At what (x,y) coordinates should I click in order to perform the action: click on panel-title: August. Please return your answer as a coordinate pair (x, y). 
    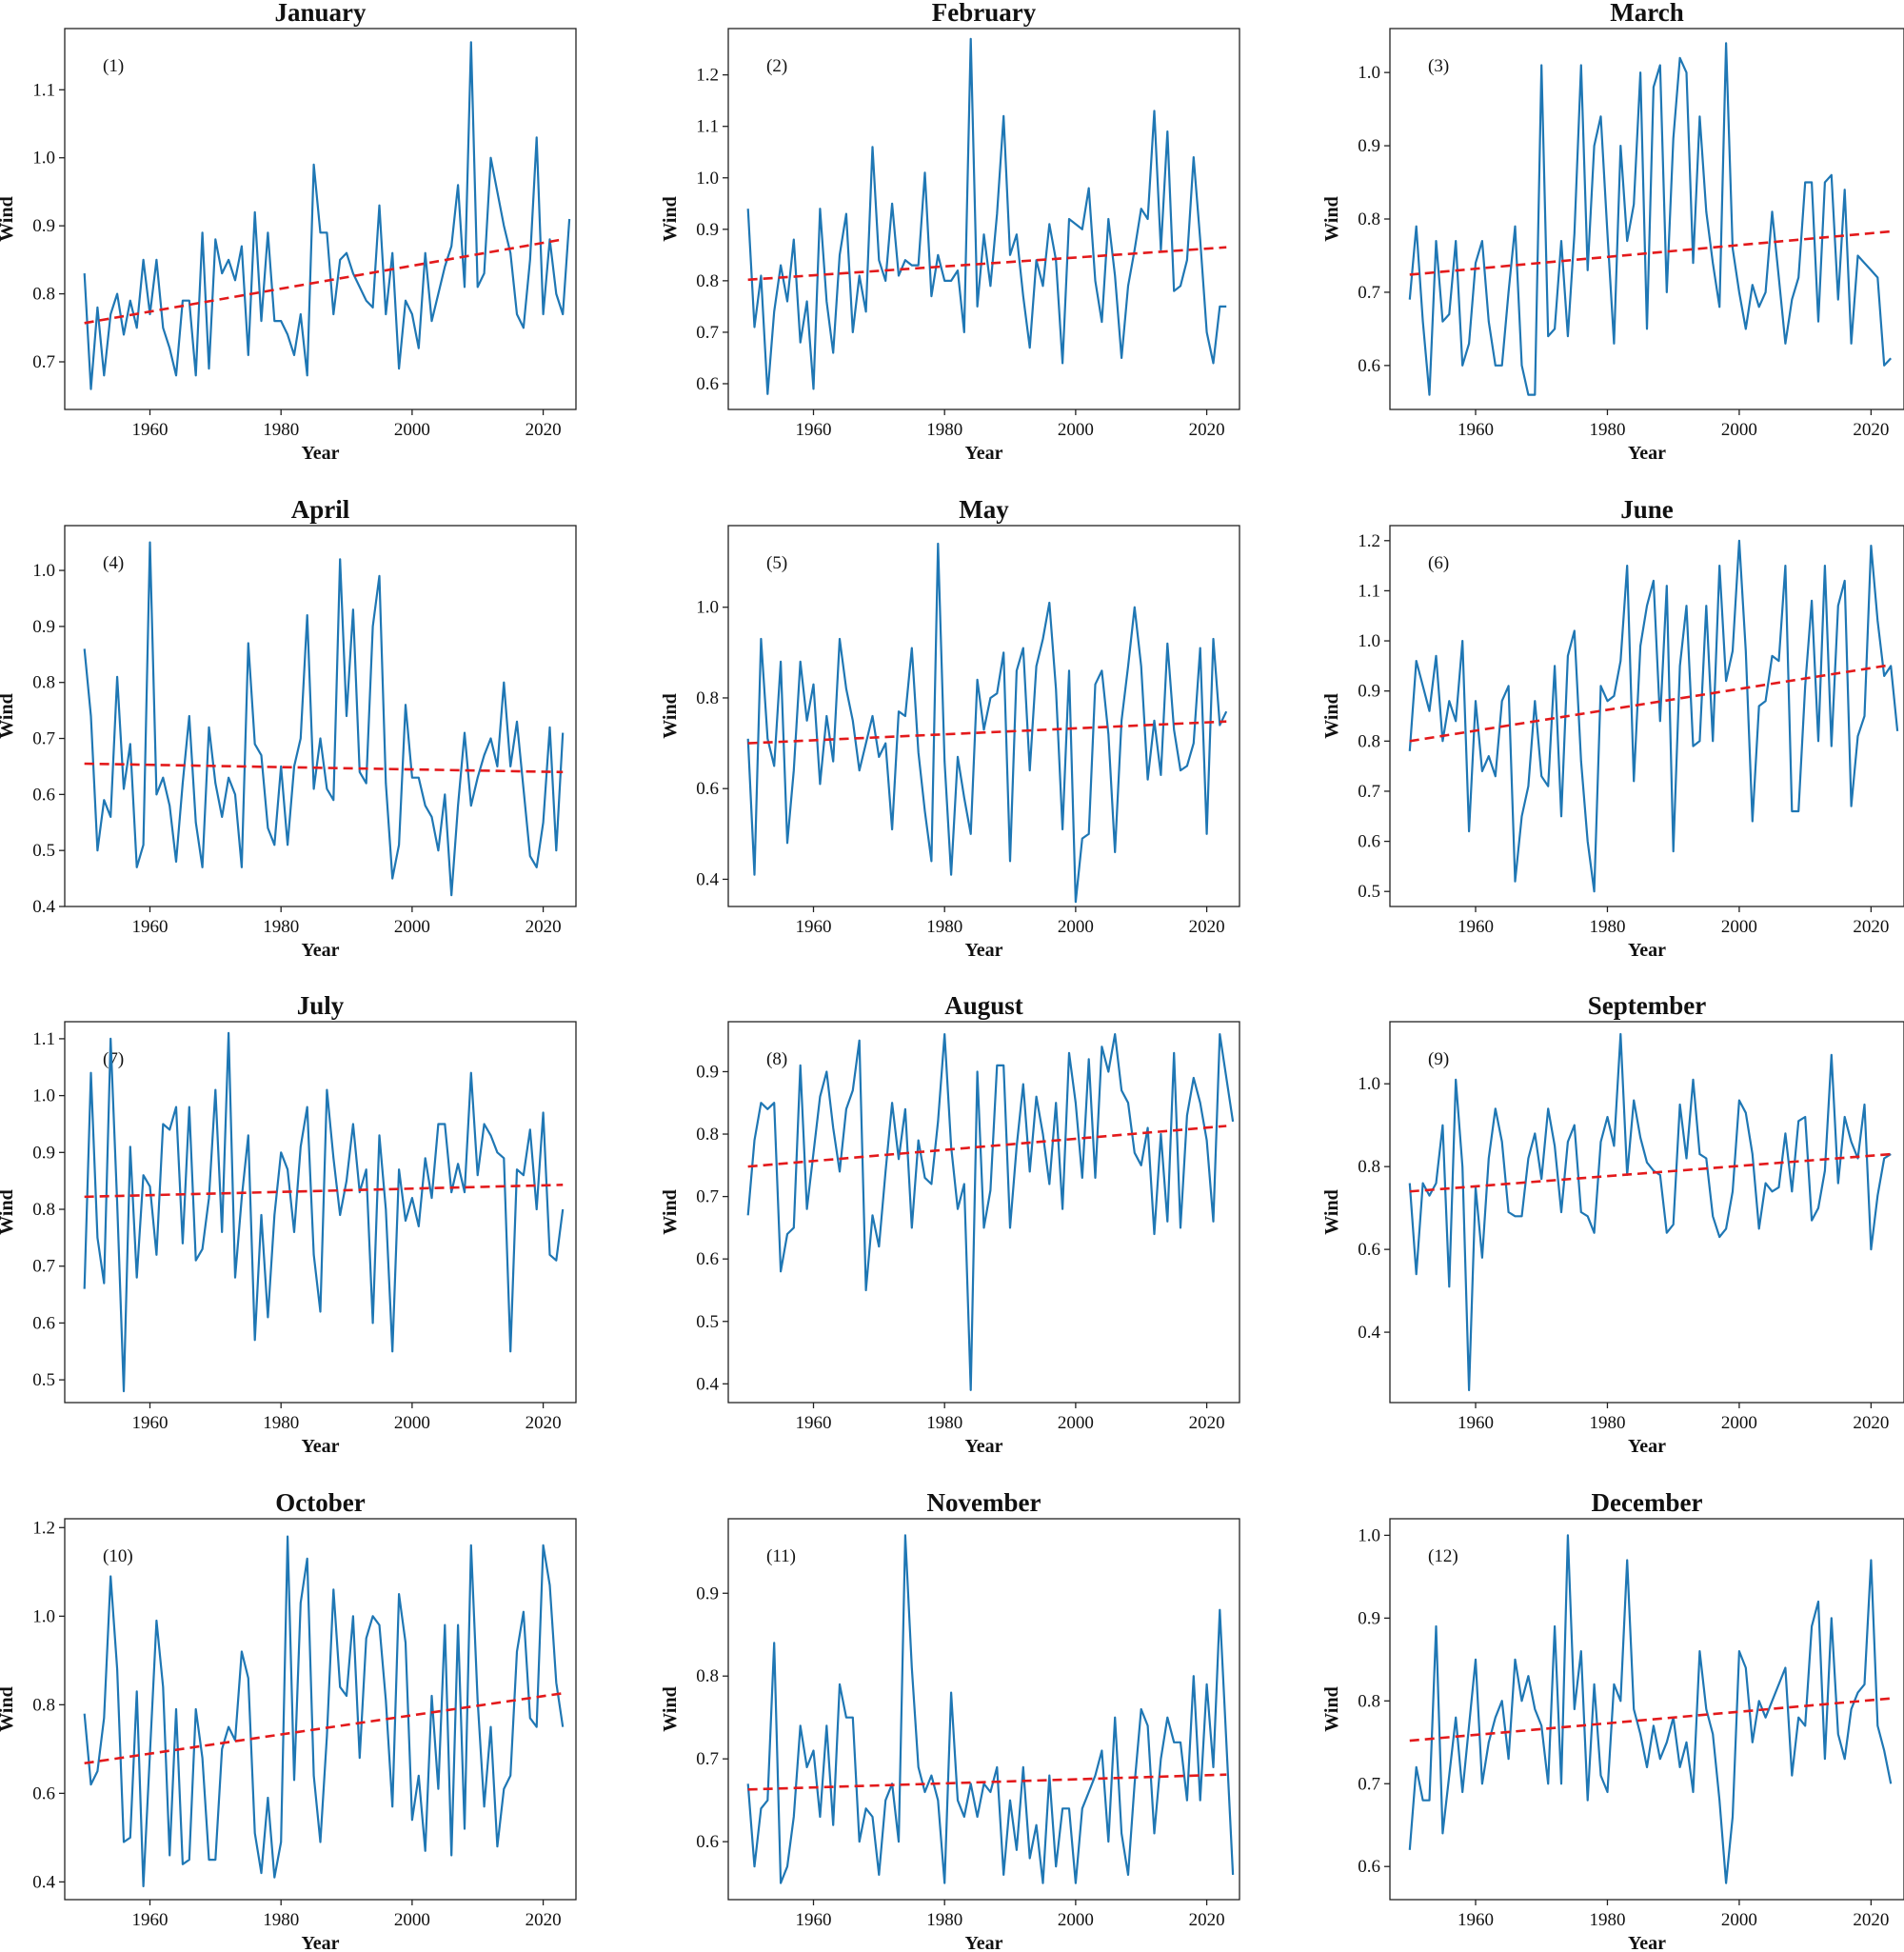
    Looking at the image, I should click on (984, 1005).